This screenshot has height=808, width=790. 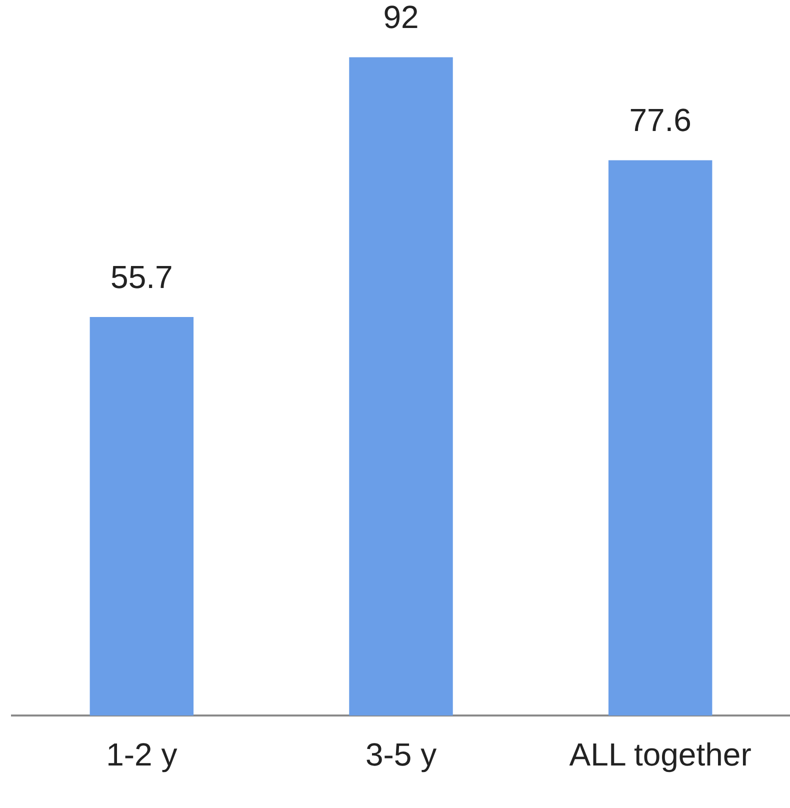 What do you see at coordinates (401, 754) in the screenshot?
I see `x-tick-label: 3-5 y` at bounding box center [401, 754].